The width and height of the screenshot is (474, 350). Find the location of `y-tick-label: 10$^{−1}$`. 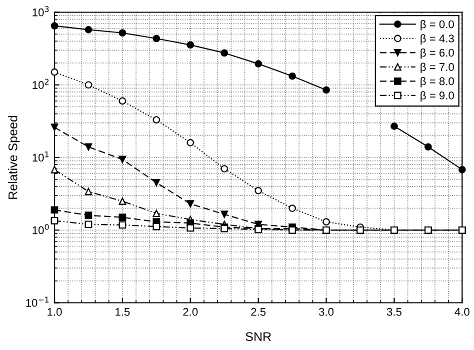

y-tick-label: 10$^{−1}$ is located at coordinates (37, 301).